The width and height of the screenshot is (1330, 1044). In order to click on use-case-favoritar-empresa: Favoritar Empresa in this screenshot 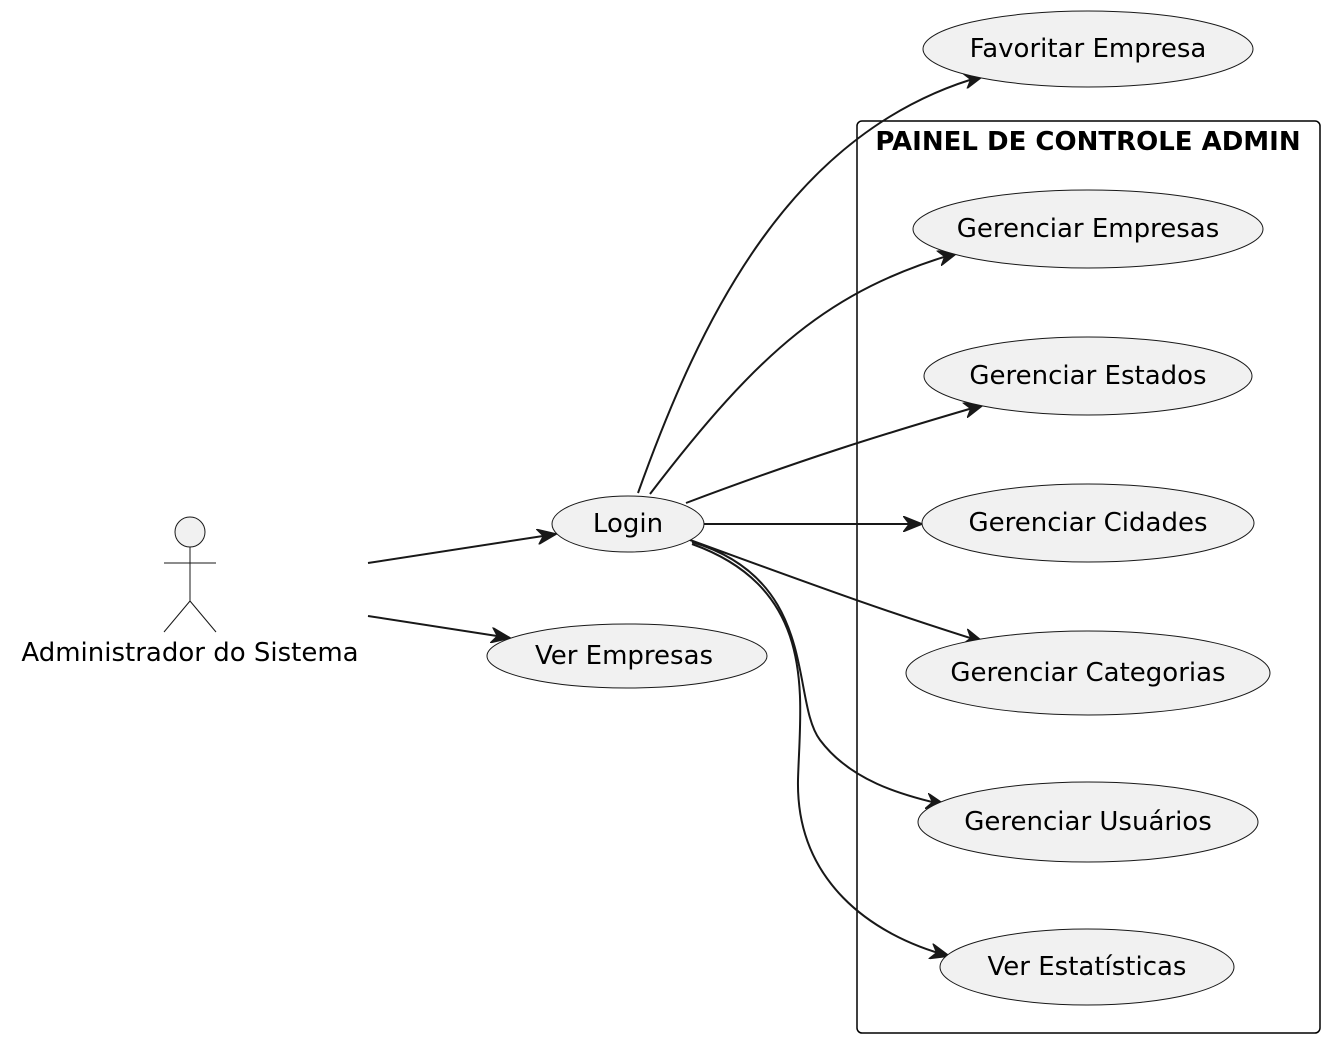, I will do `click(1088, 49)`.